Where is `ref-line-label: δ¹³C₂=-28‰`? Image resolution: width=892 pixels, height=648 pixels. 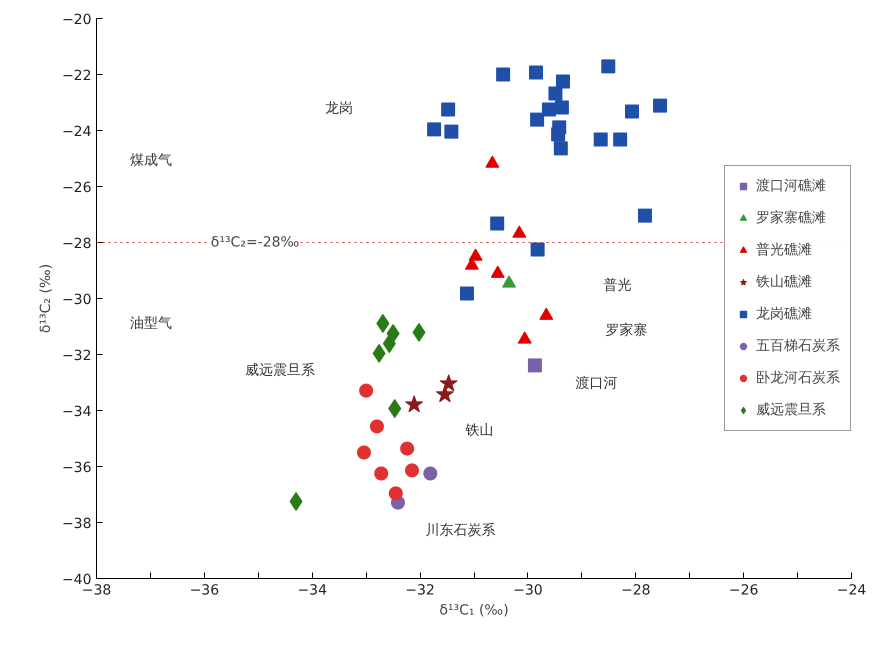 ref-line-label: δ¹³C₂=-28‰ is located at coordinates (255, 242).